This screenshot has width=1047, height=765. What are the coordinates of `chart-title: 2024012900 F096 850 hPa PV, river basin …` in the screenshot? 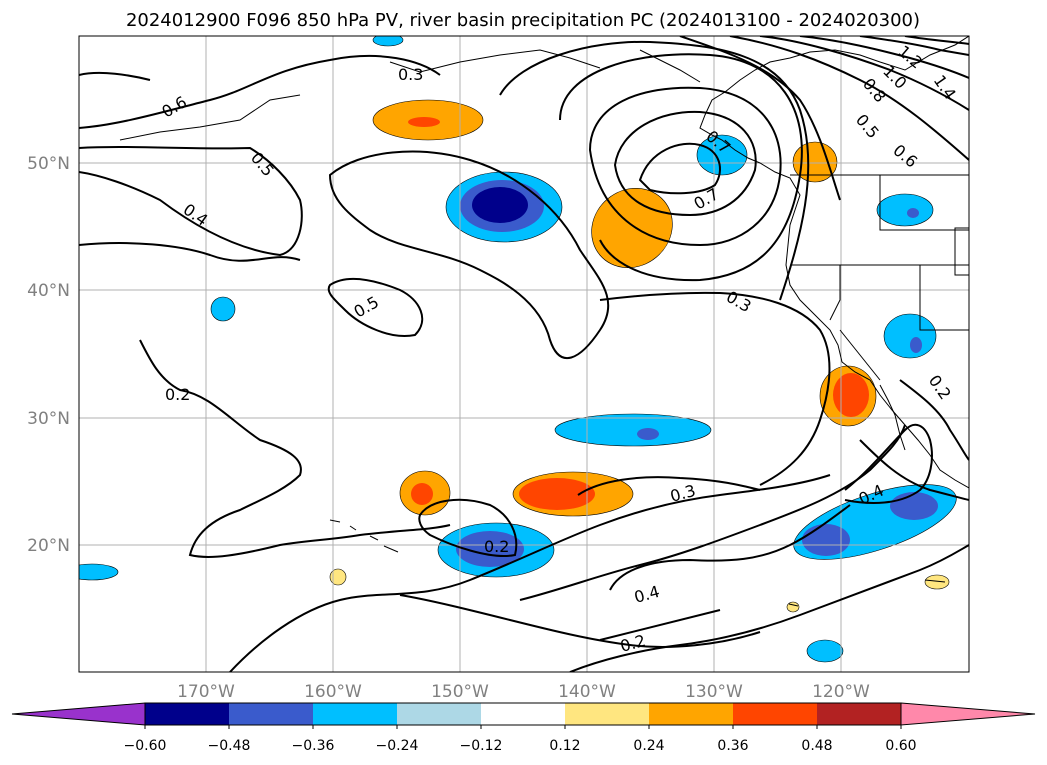 It's located at (523, 20).